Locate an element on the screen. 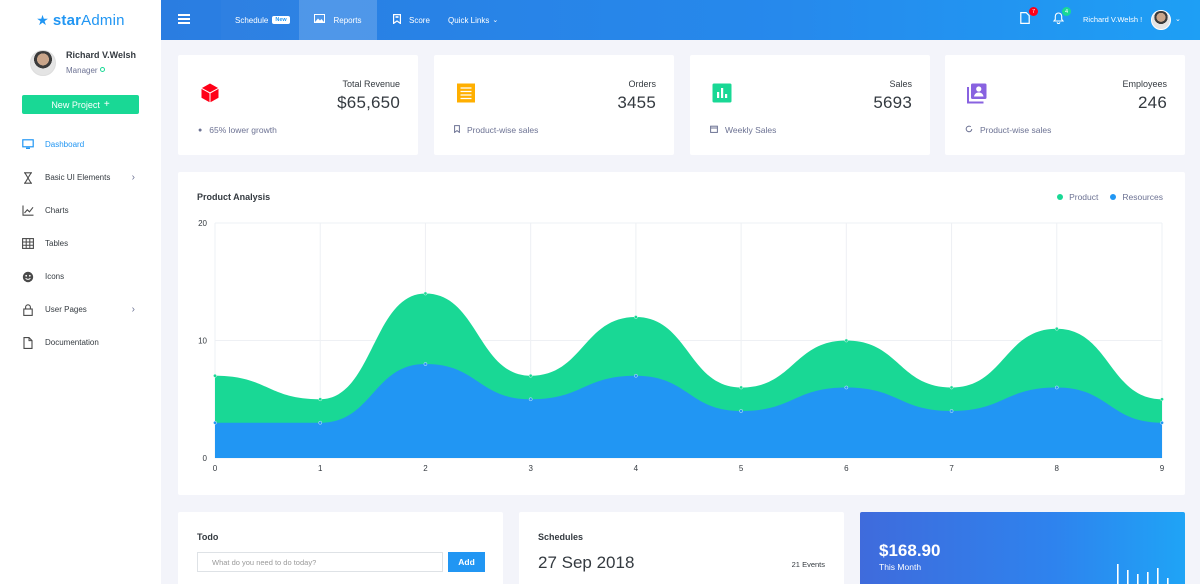  table-icon is located at coordinates (28, 244).